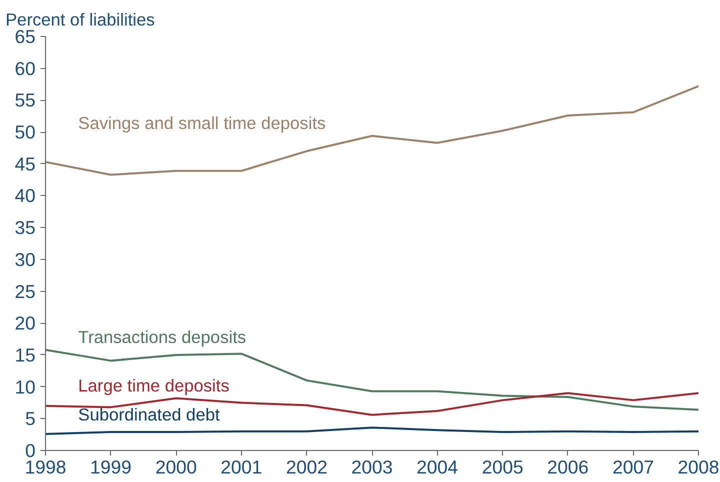 This screenshot has width=720, height=482. I want to click on y-tick-label: 20, so click(25, 323).